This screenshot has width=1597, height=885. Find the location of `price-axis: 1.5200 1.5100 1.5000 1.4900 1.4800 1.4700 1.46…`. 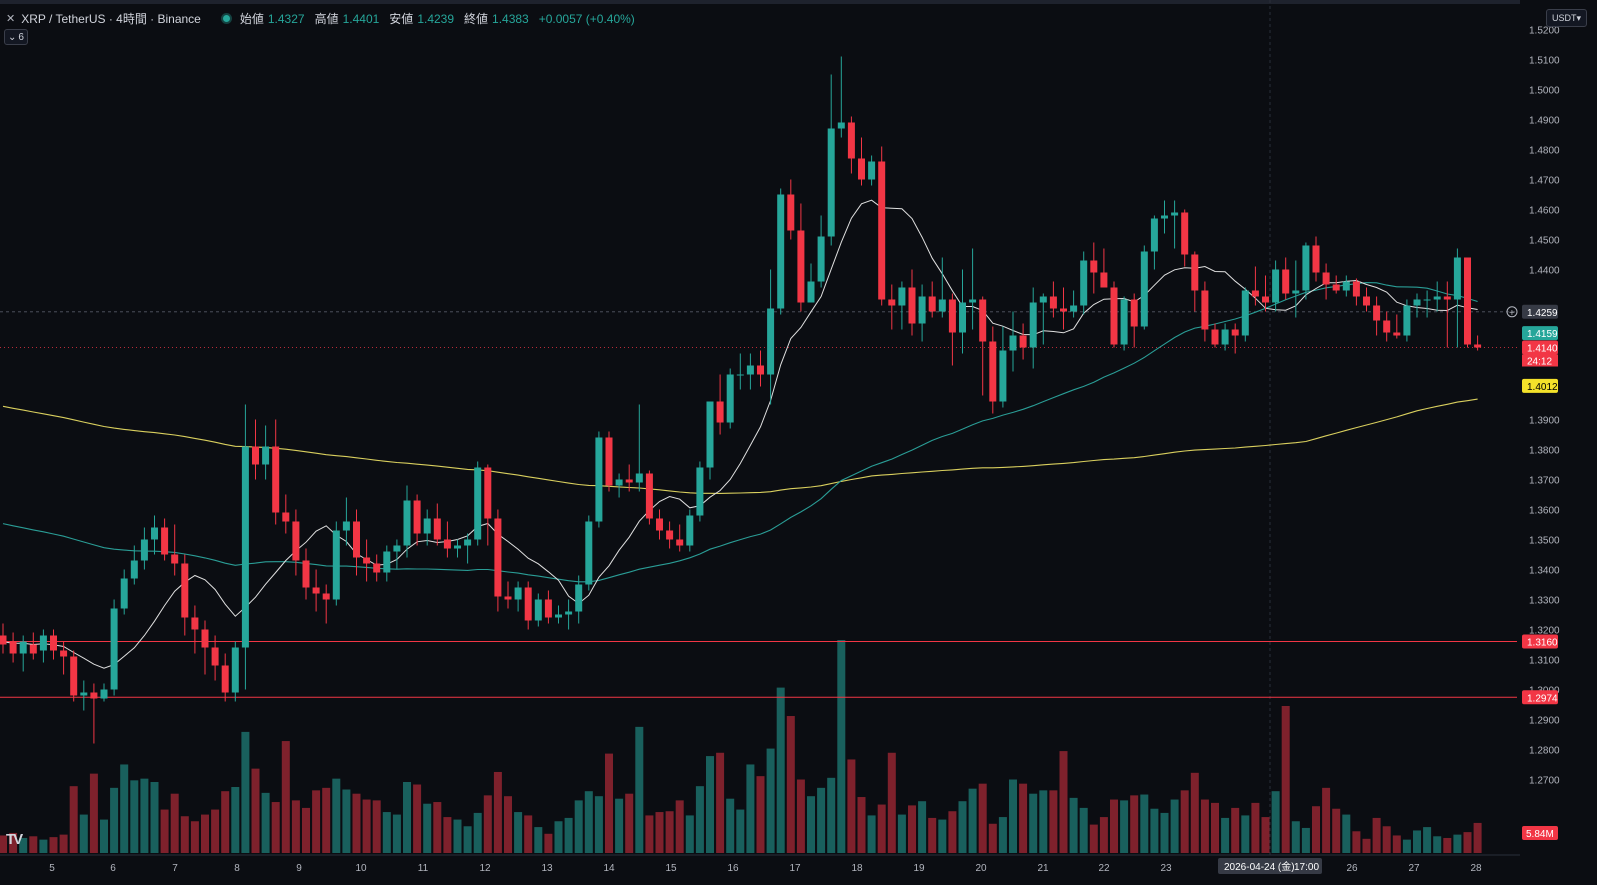

price-axis: 1.5200 1.5100 1.5000 1.4900 1.4800 1.4700 1.46… is located at coordinates (1551, 442).